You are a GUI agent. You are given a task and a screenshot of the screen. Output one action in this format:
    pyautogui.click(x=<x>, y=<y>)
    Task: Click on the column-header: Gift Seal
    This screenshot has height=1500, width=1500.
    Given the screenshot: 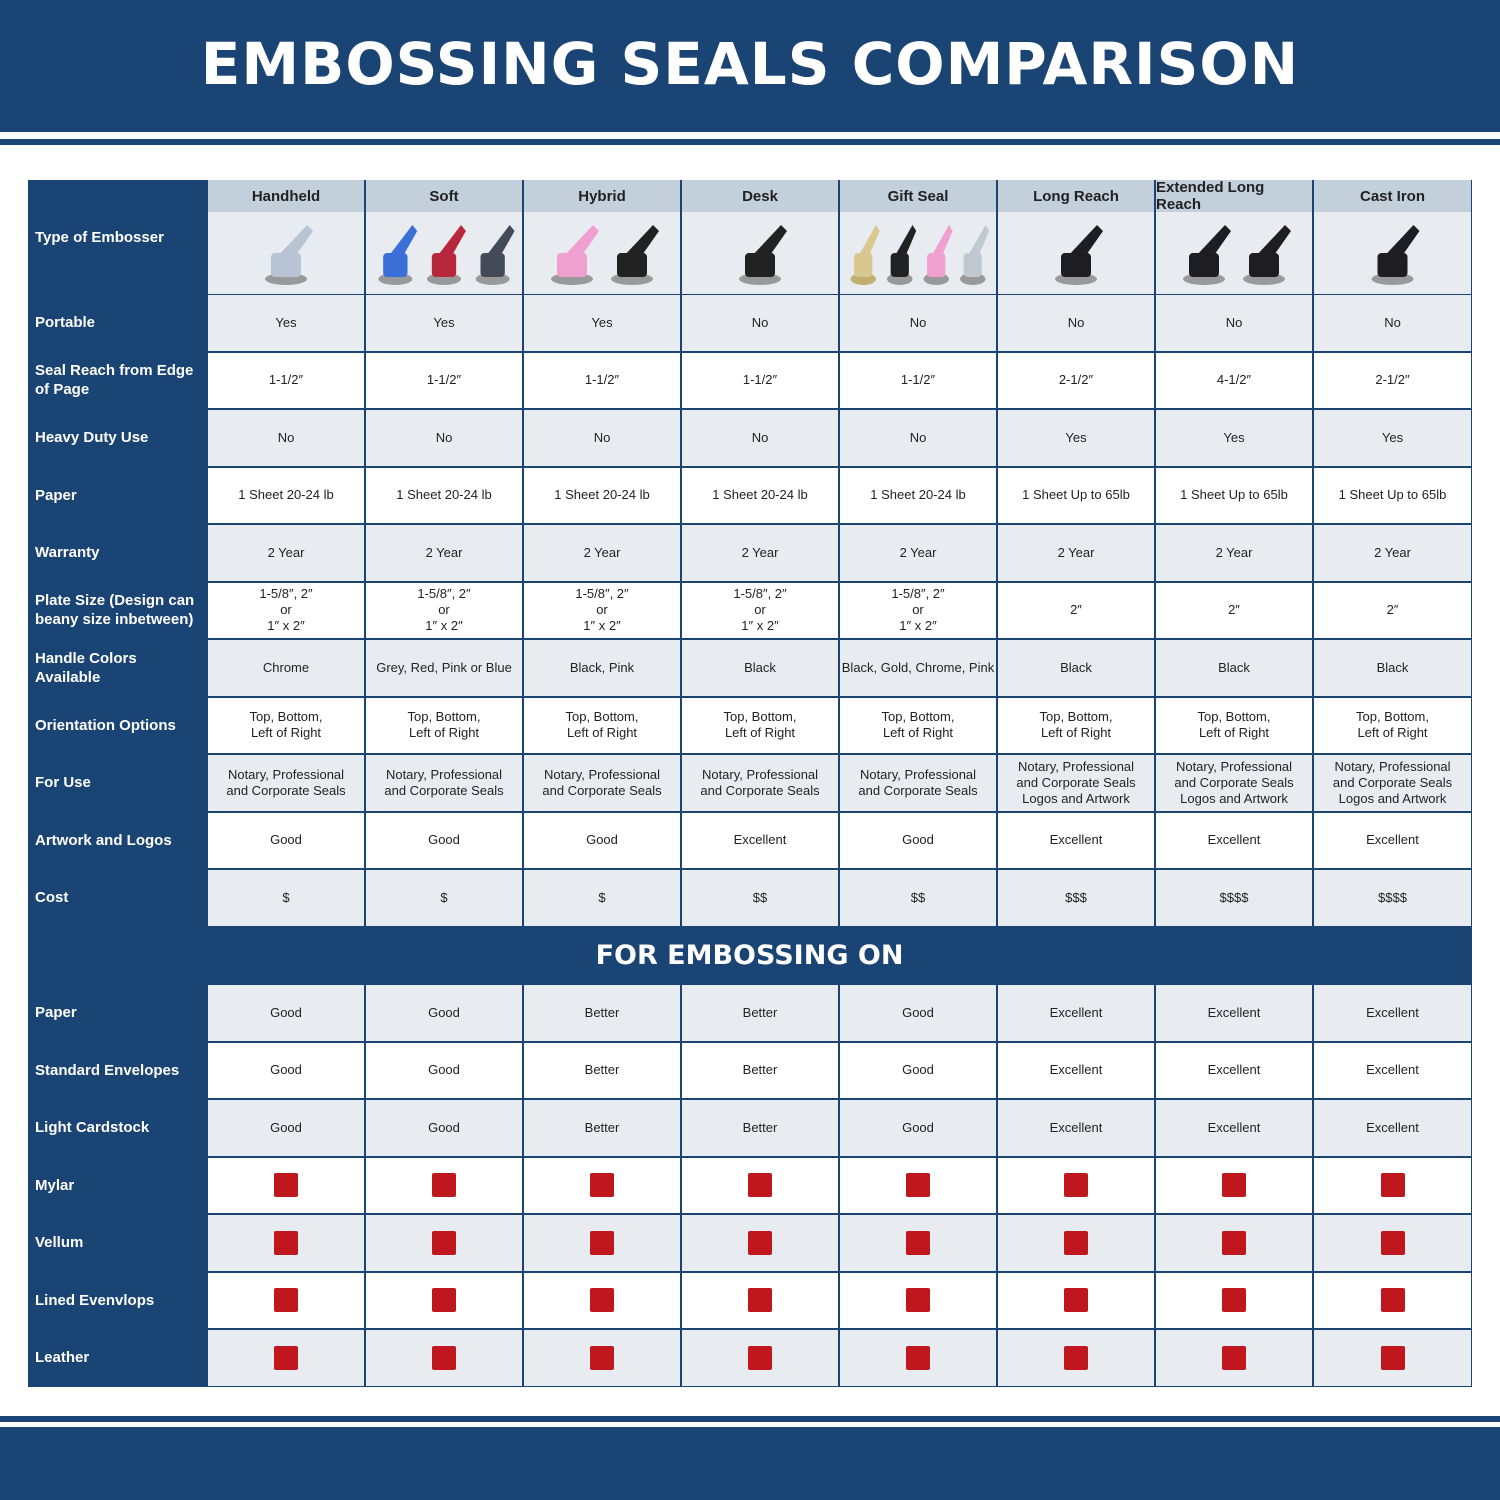 What is the action you would take?
    pyautogui.click(x=918, y=196)
    